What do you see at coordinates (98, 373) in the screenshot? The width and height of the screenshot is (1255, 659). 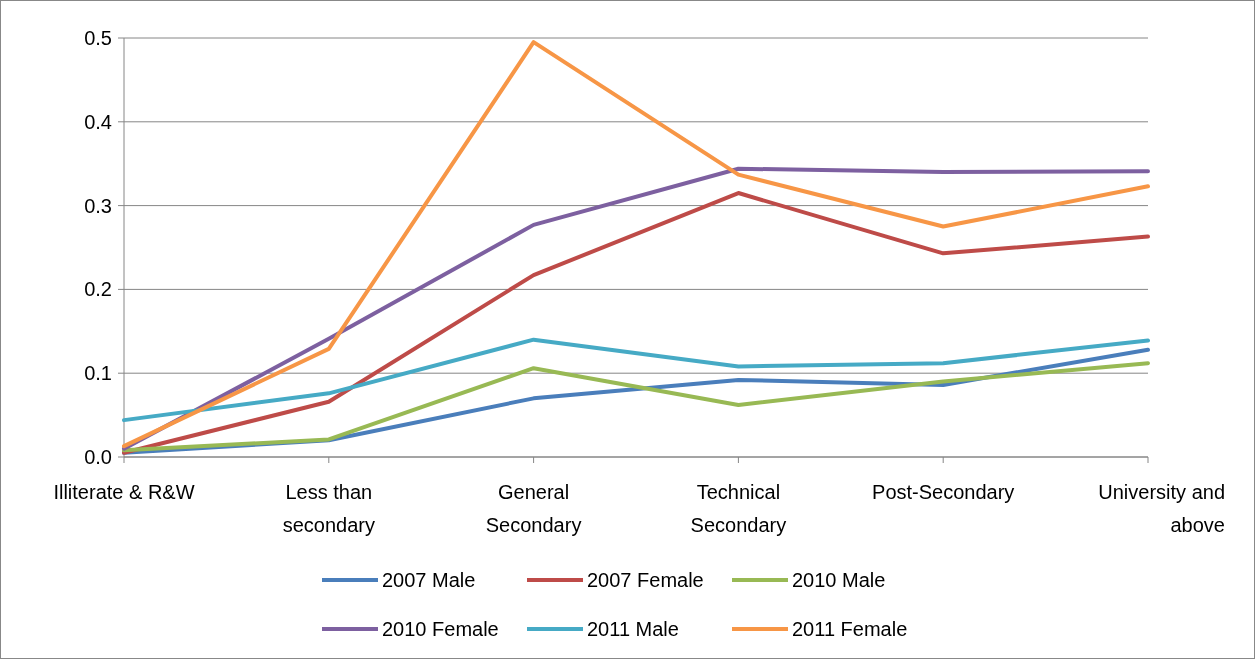 I see `y-tick-label: 0.1` at bounding box center [98, 373].